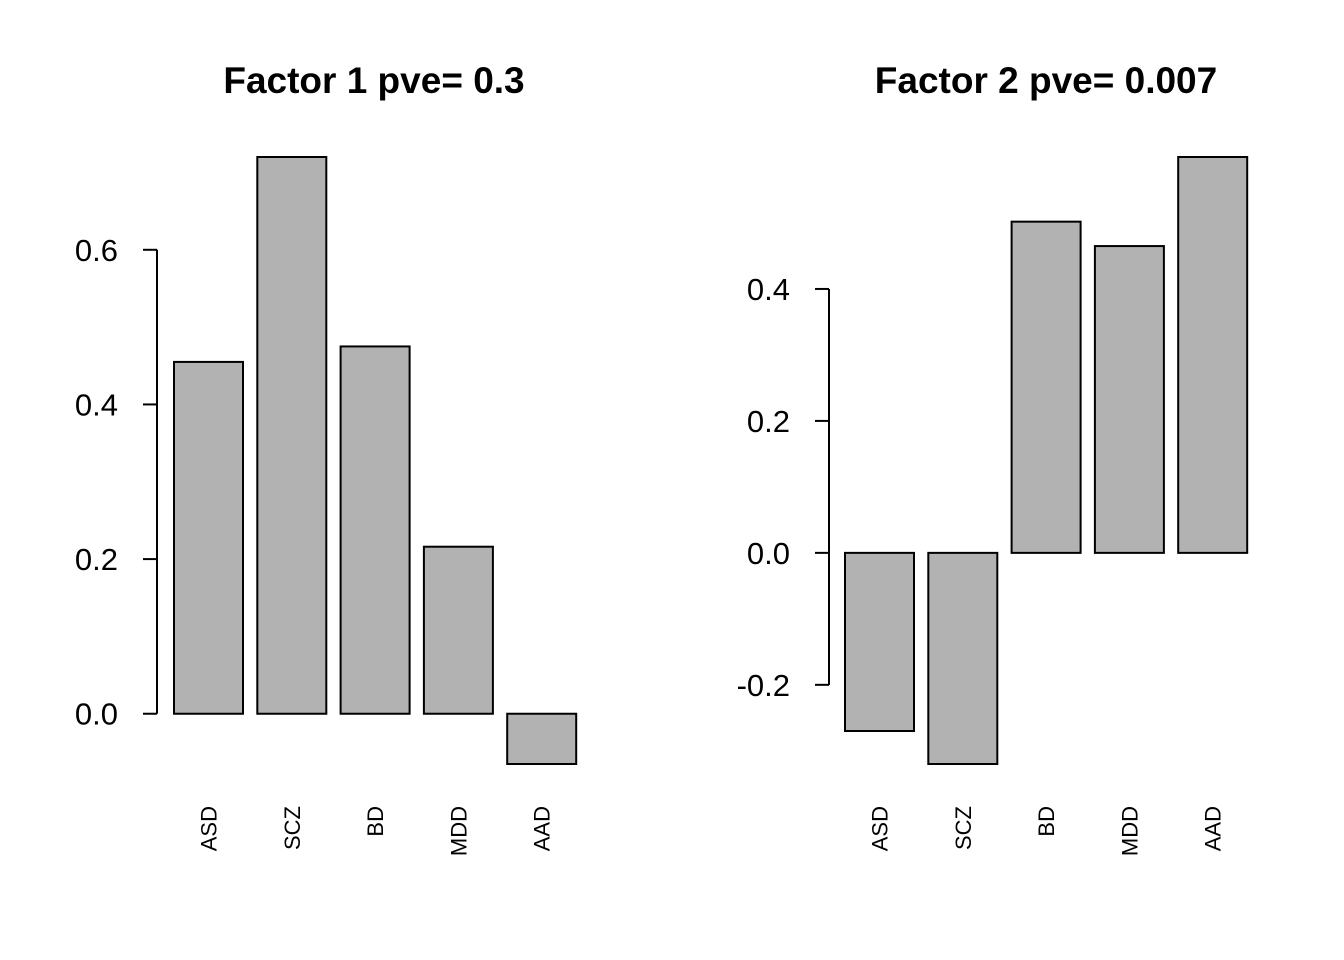 The image size is (1344, 960). Describe the element at coordinates (763, 685) in the screenshot. I see `y-tick-label: -0.2` at that location.